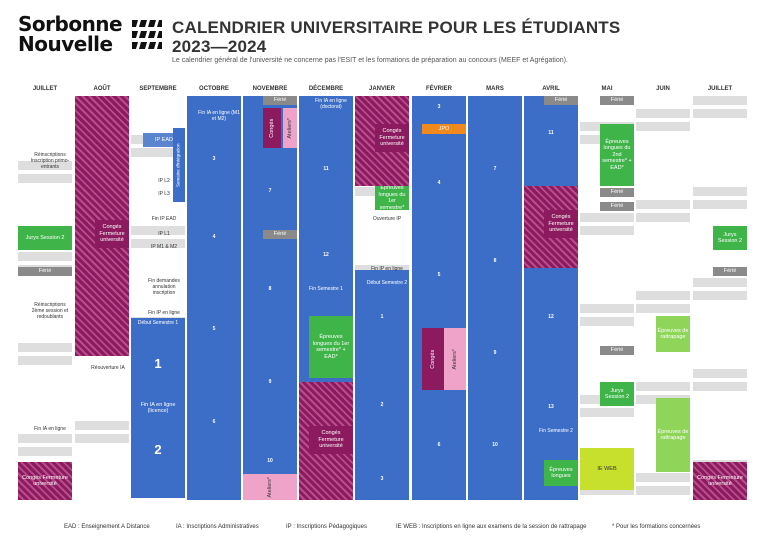 Image resolution: width=768 pixels, height=548 pixels. What do you see at coordinates (392, 198) in the screenshot?
I see `event-epreuves-jan: Épreuves longues du 1er semestre*` at bounding box center [392, 198].